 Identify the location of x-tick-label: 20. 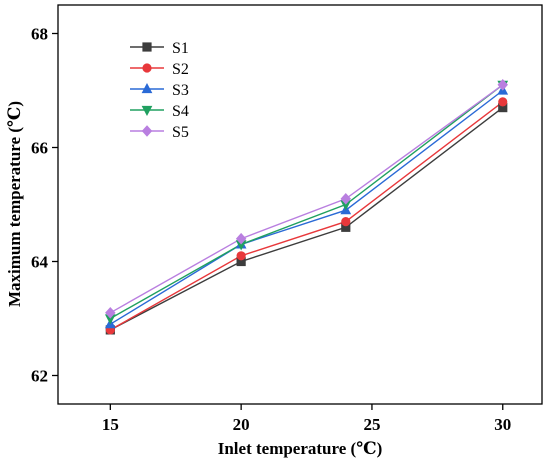
(241, 424).